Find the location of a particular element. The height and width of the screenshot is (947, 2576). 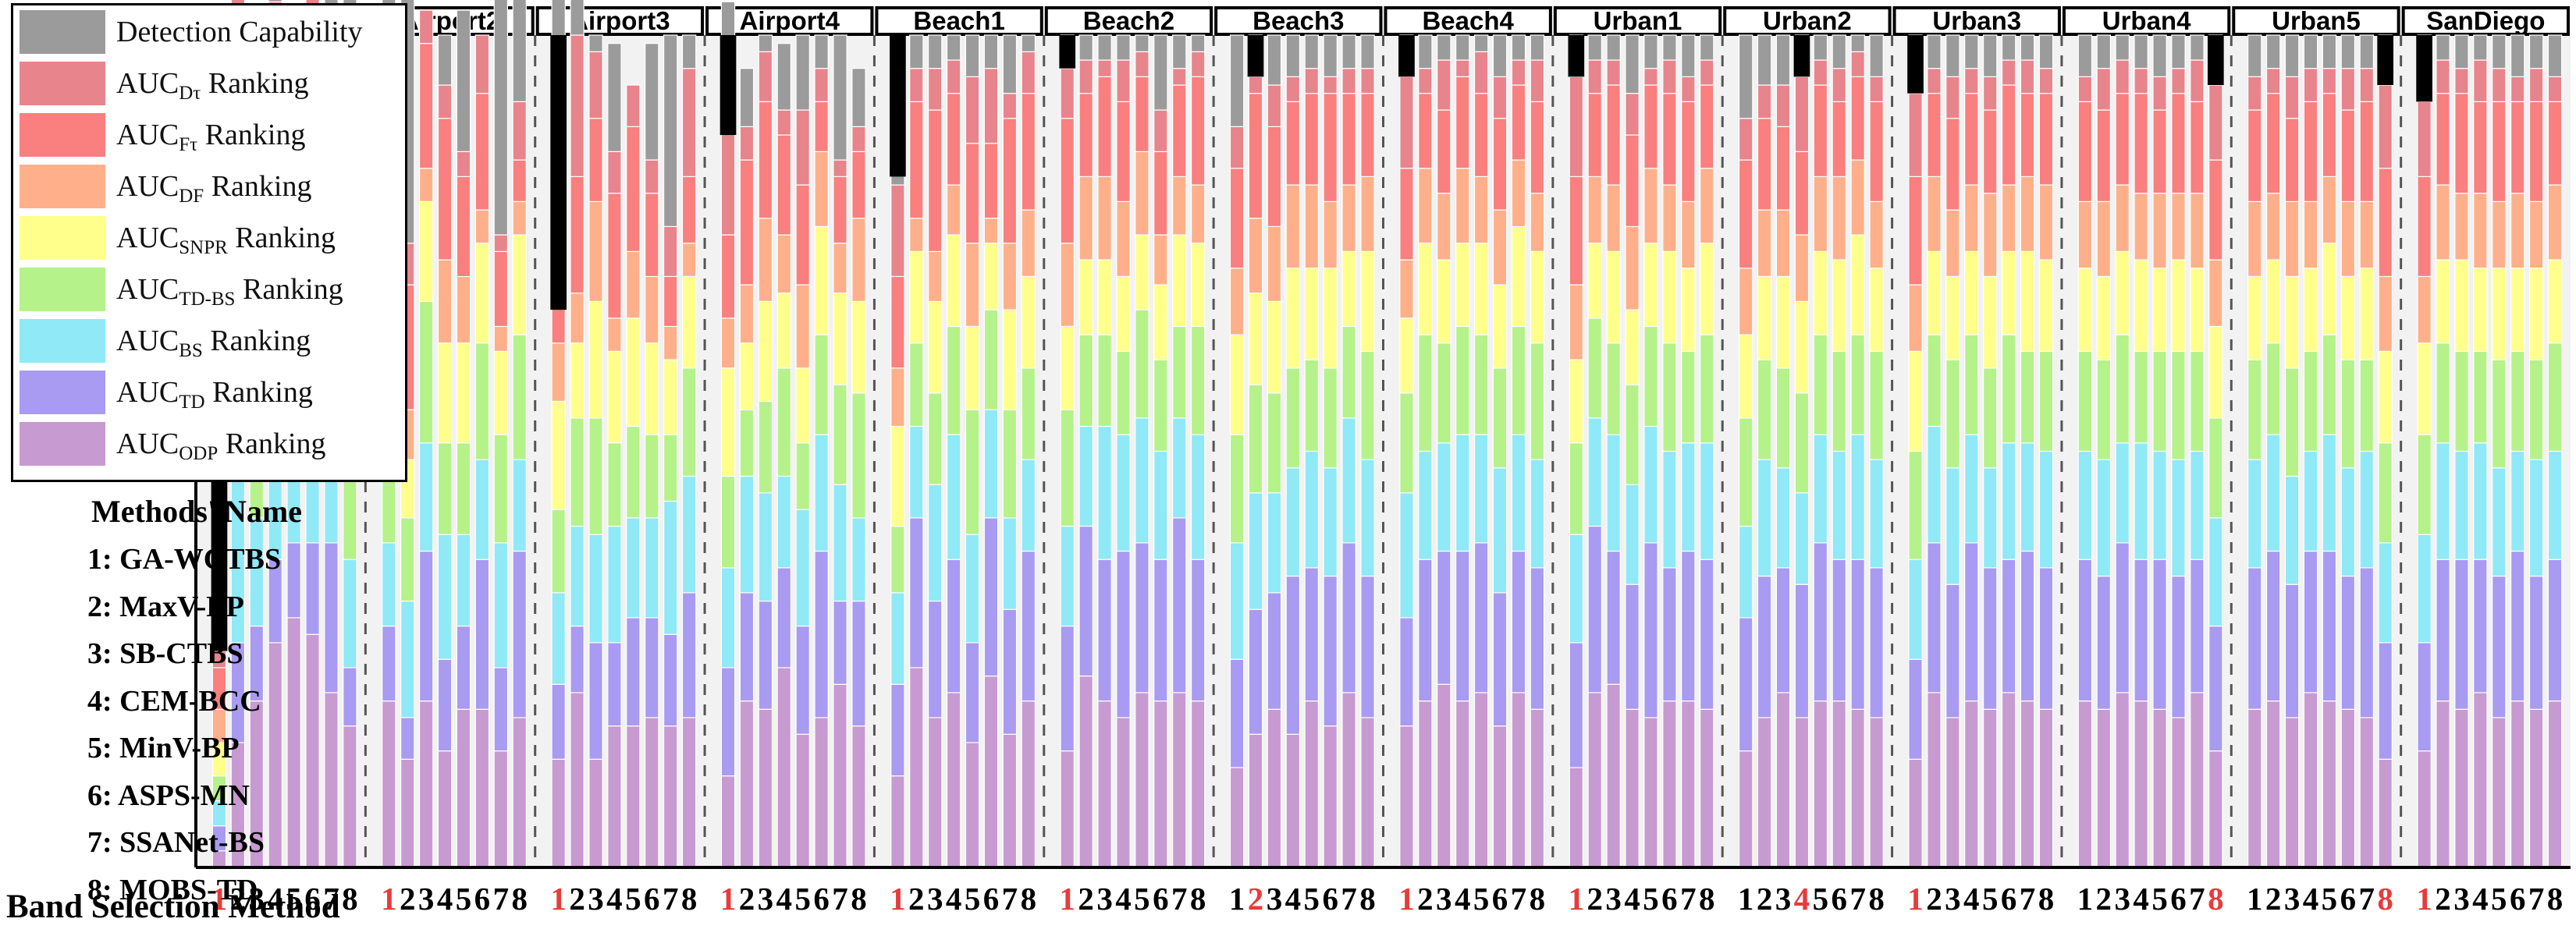

tick-label: 3 is located at coordinates (1444, 899).